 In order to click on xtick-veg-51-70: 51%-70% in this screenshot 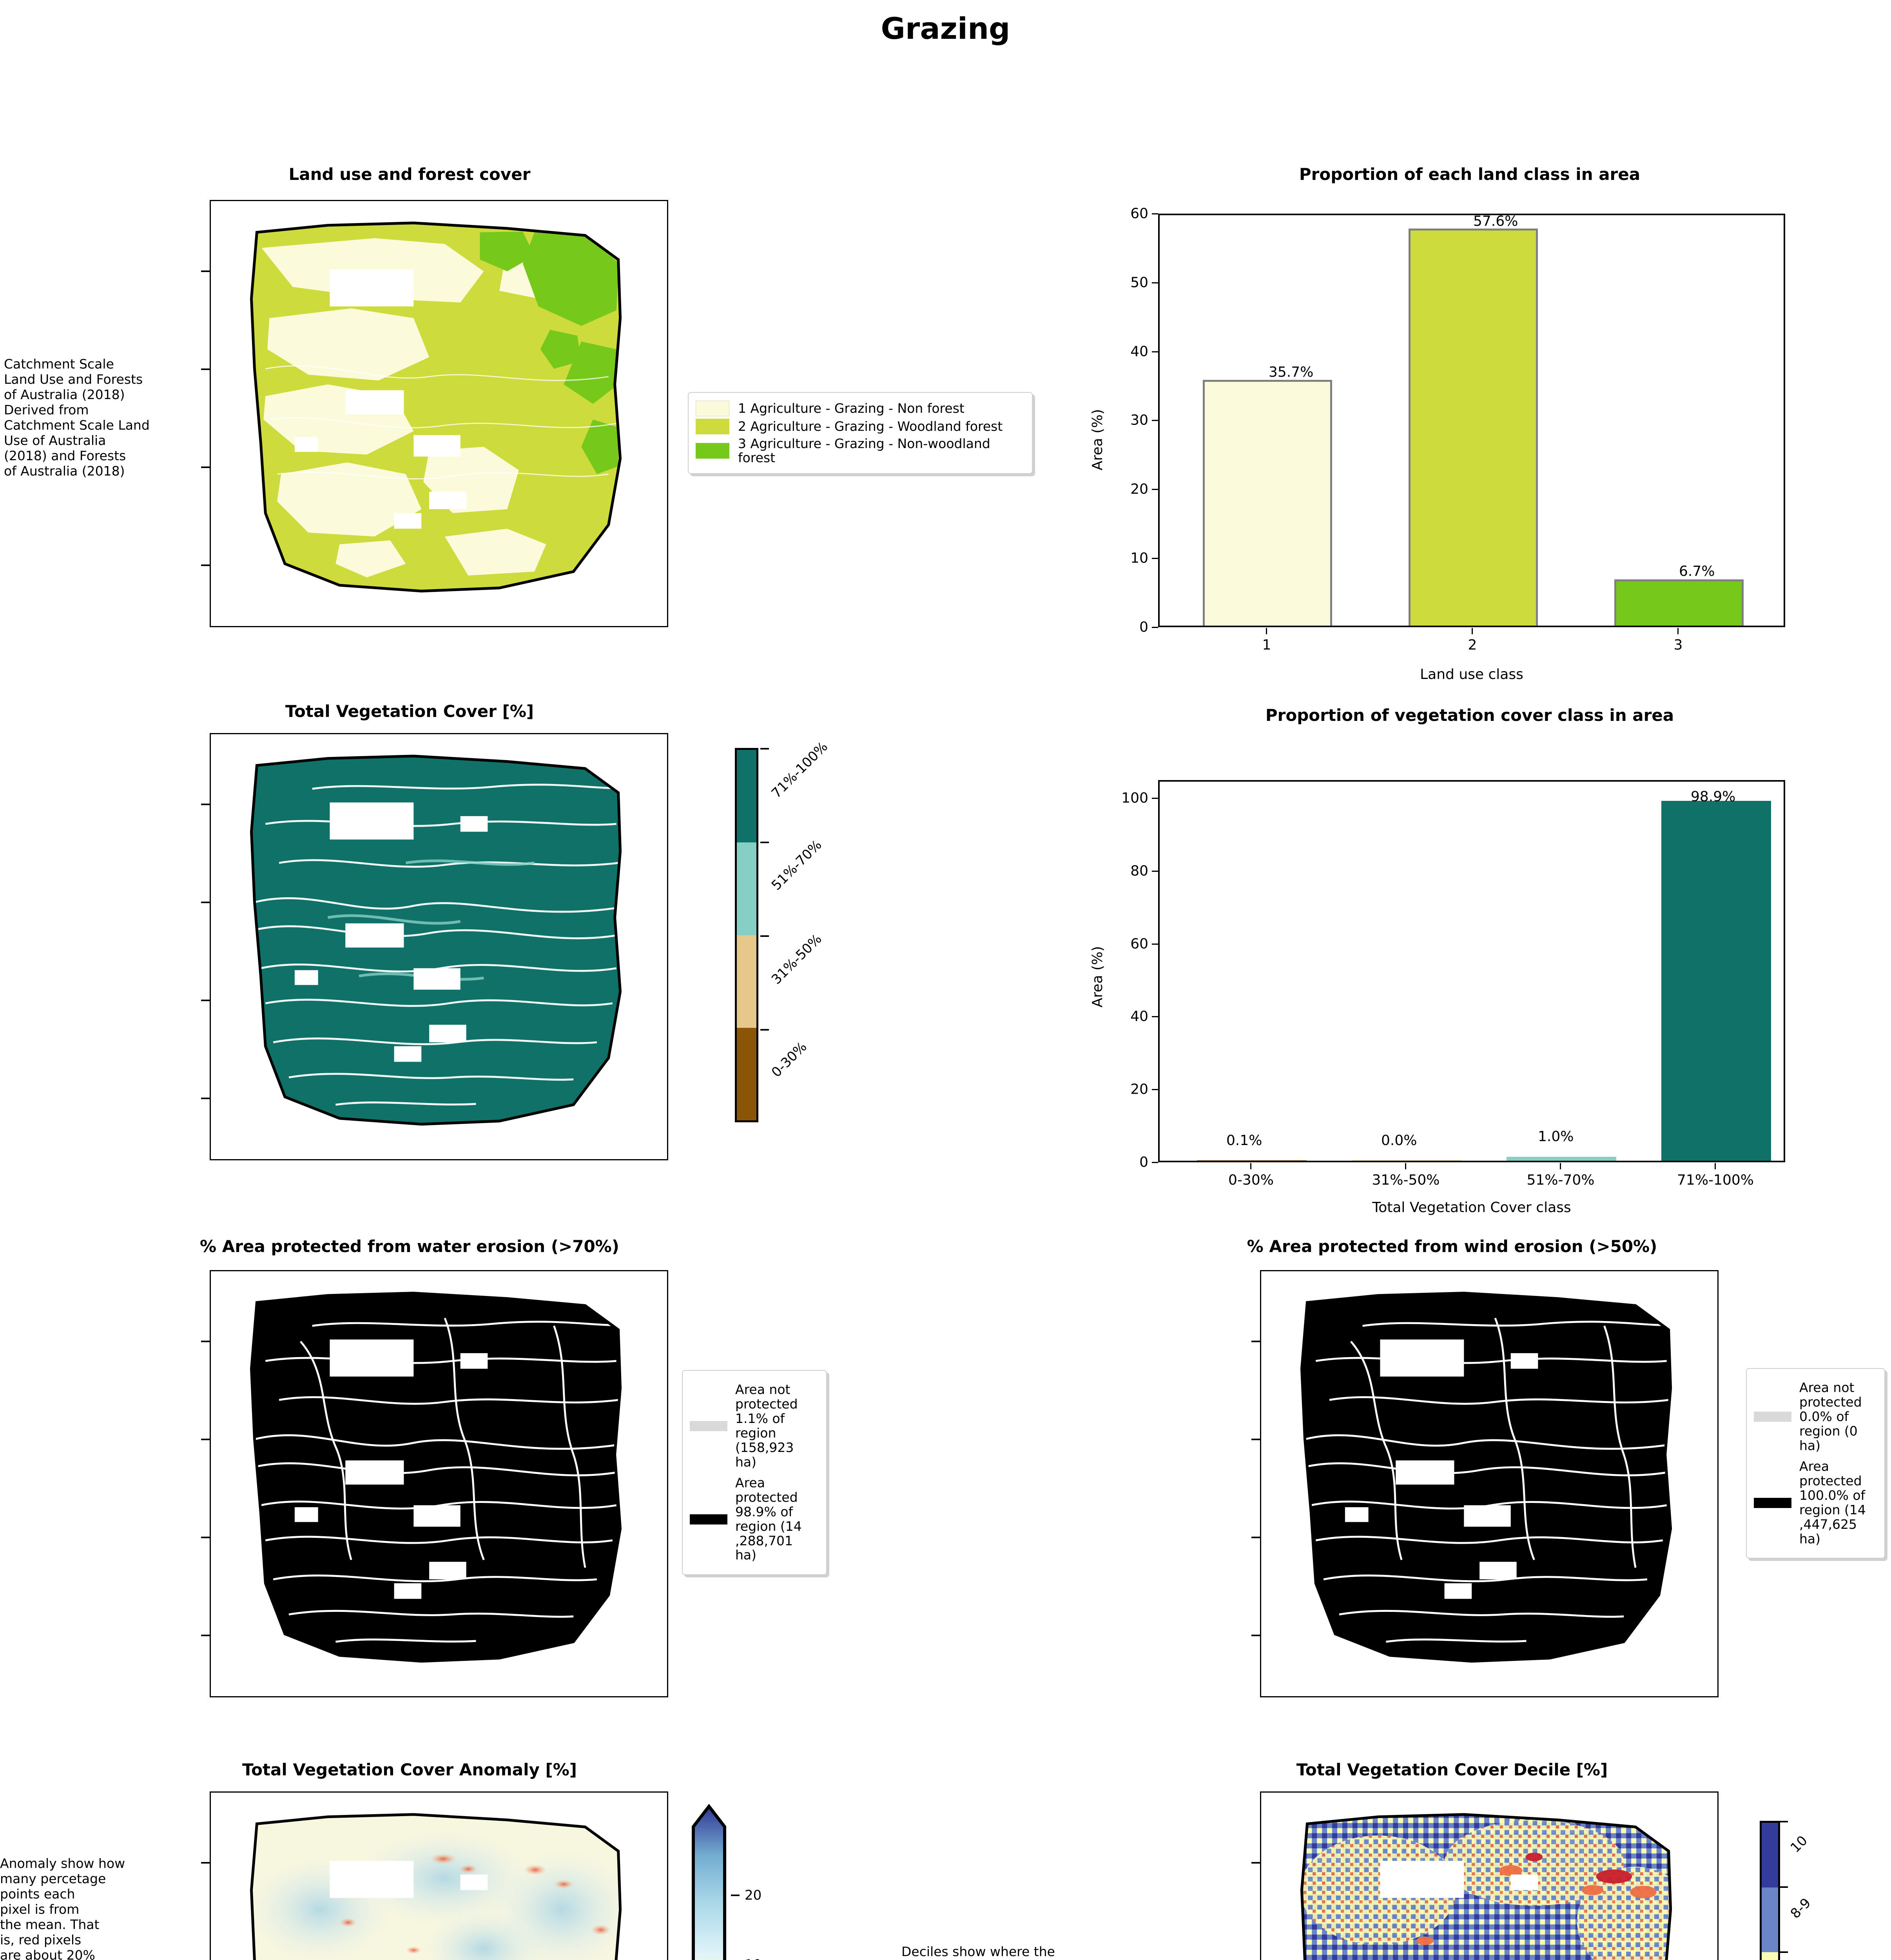, I will do `click(1561, 1180)`.